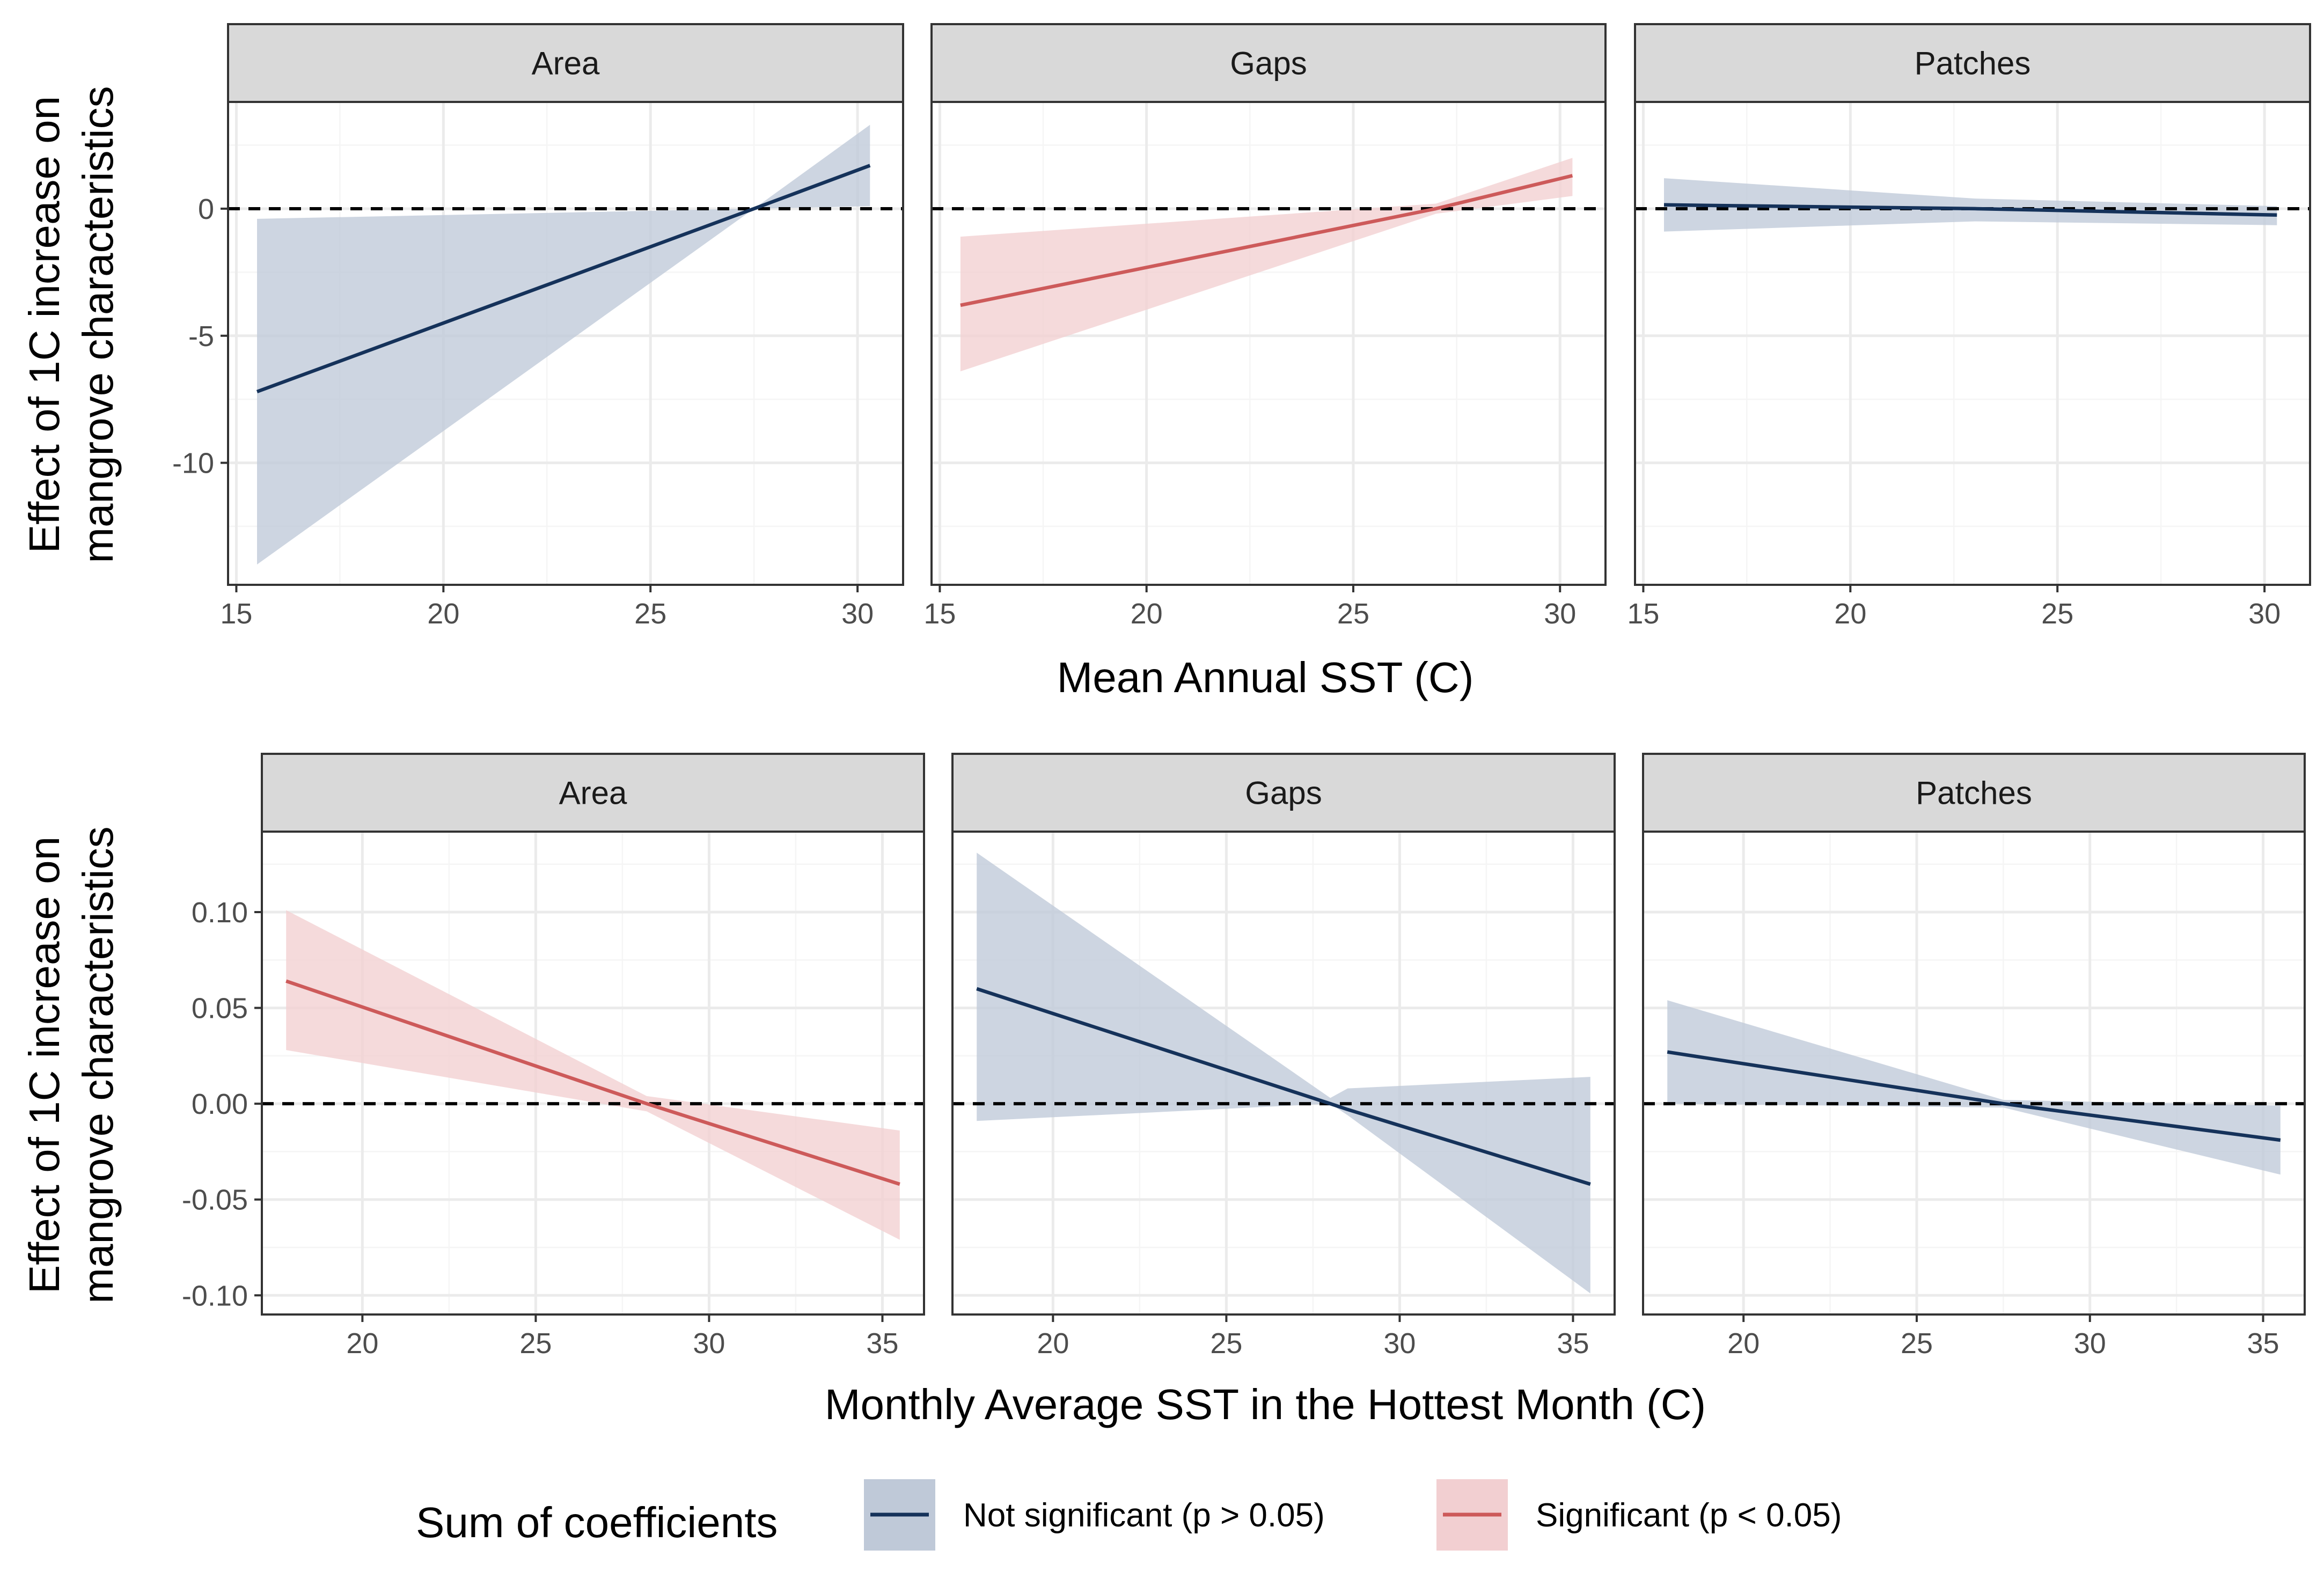 This screenshot has height=1579, width=2324. I want to click on top-patches-strip-label: Patches, so click(1973, 64).